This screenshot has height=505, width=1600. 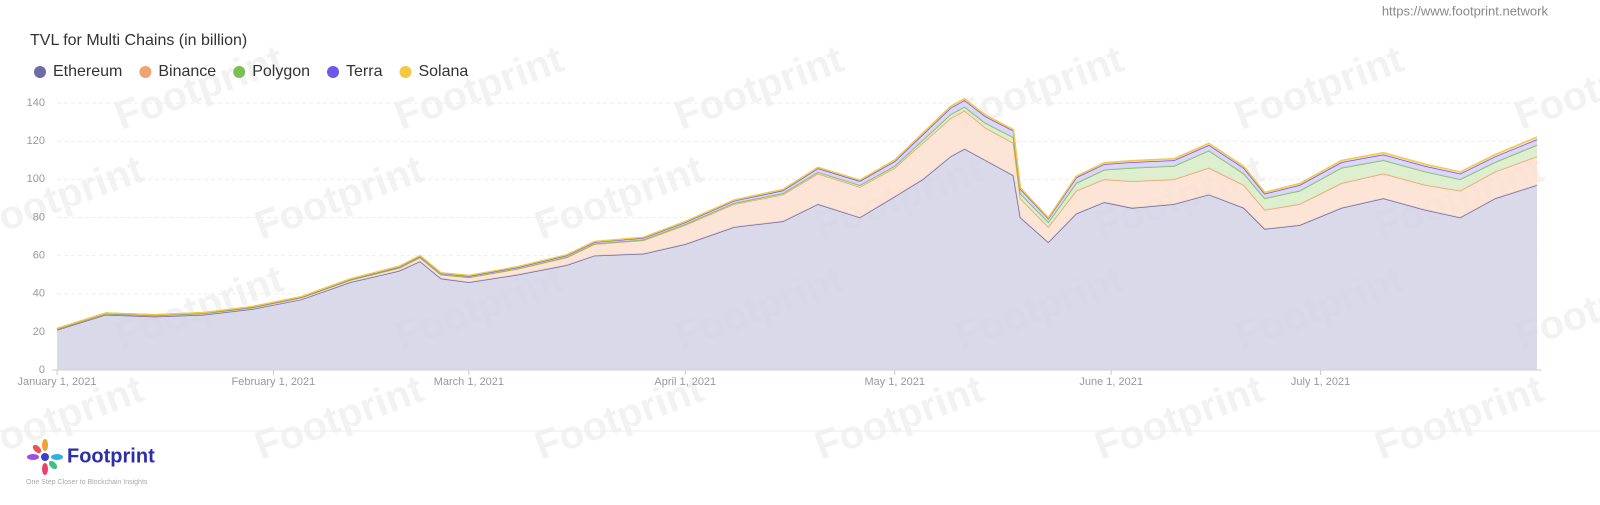 What do you see at coordinates (138, 40) in the screenshot?
I see `chart-title: TVL for Multi Chains (in billion)` at bounding box center [138, 40].